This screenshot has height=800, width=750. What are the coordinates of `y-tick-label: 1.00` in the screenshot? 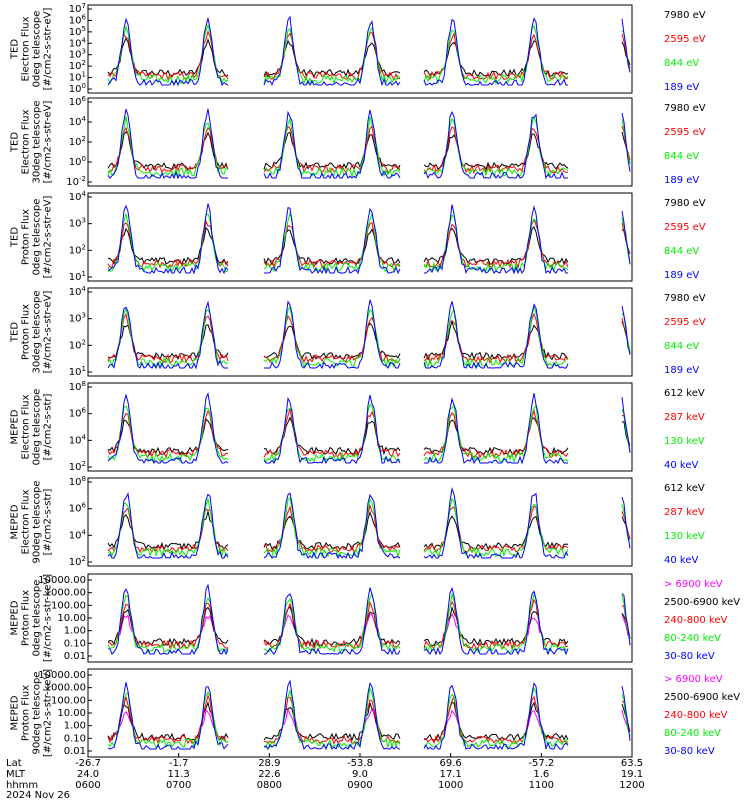 It's located at (75, 631).